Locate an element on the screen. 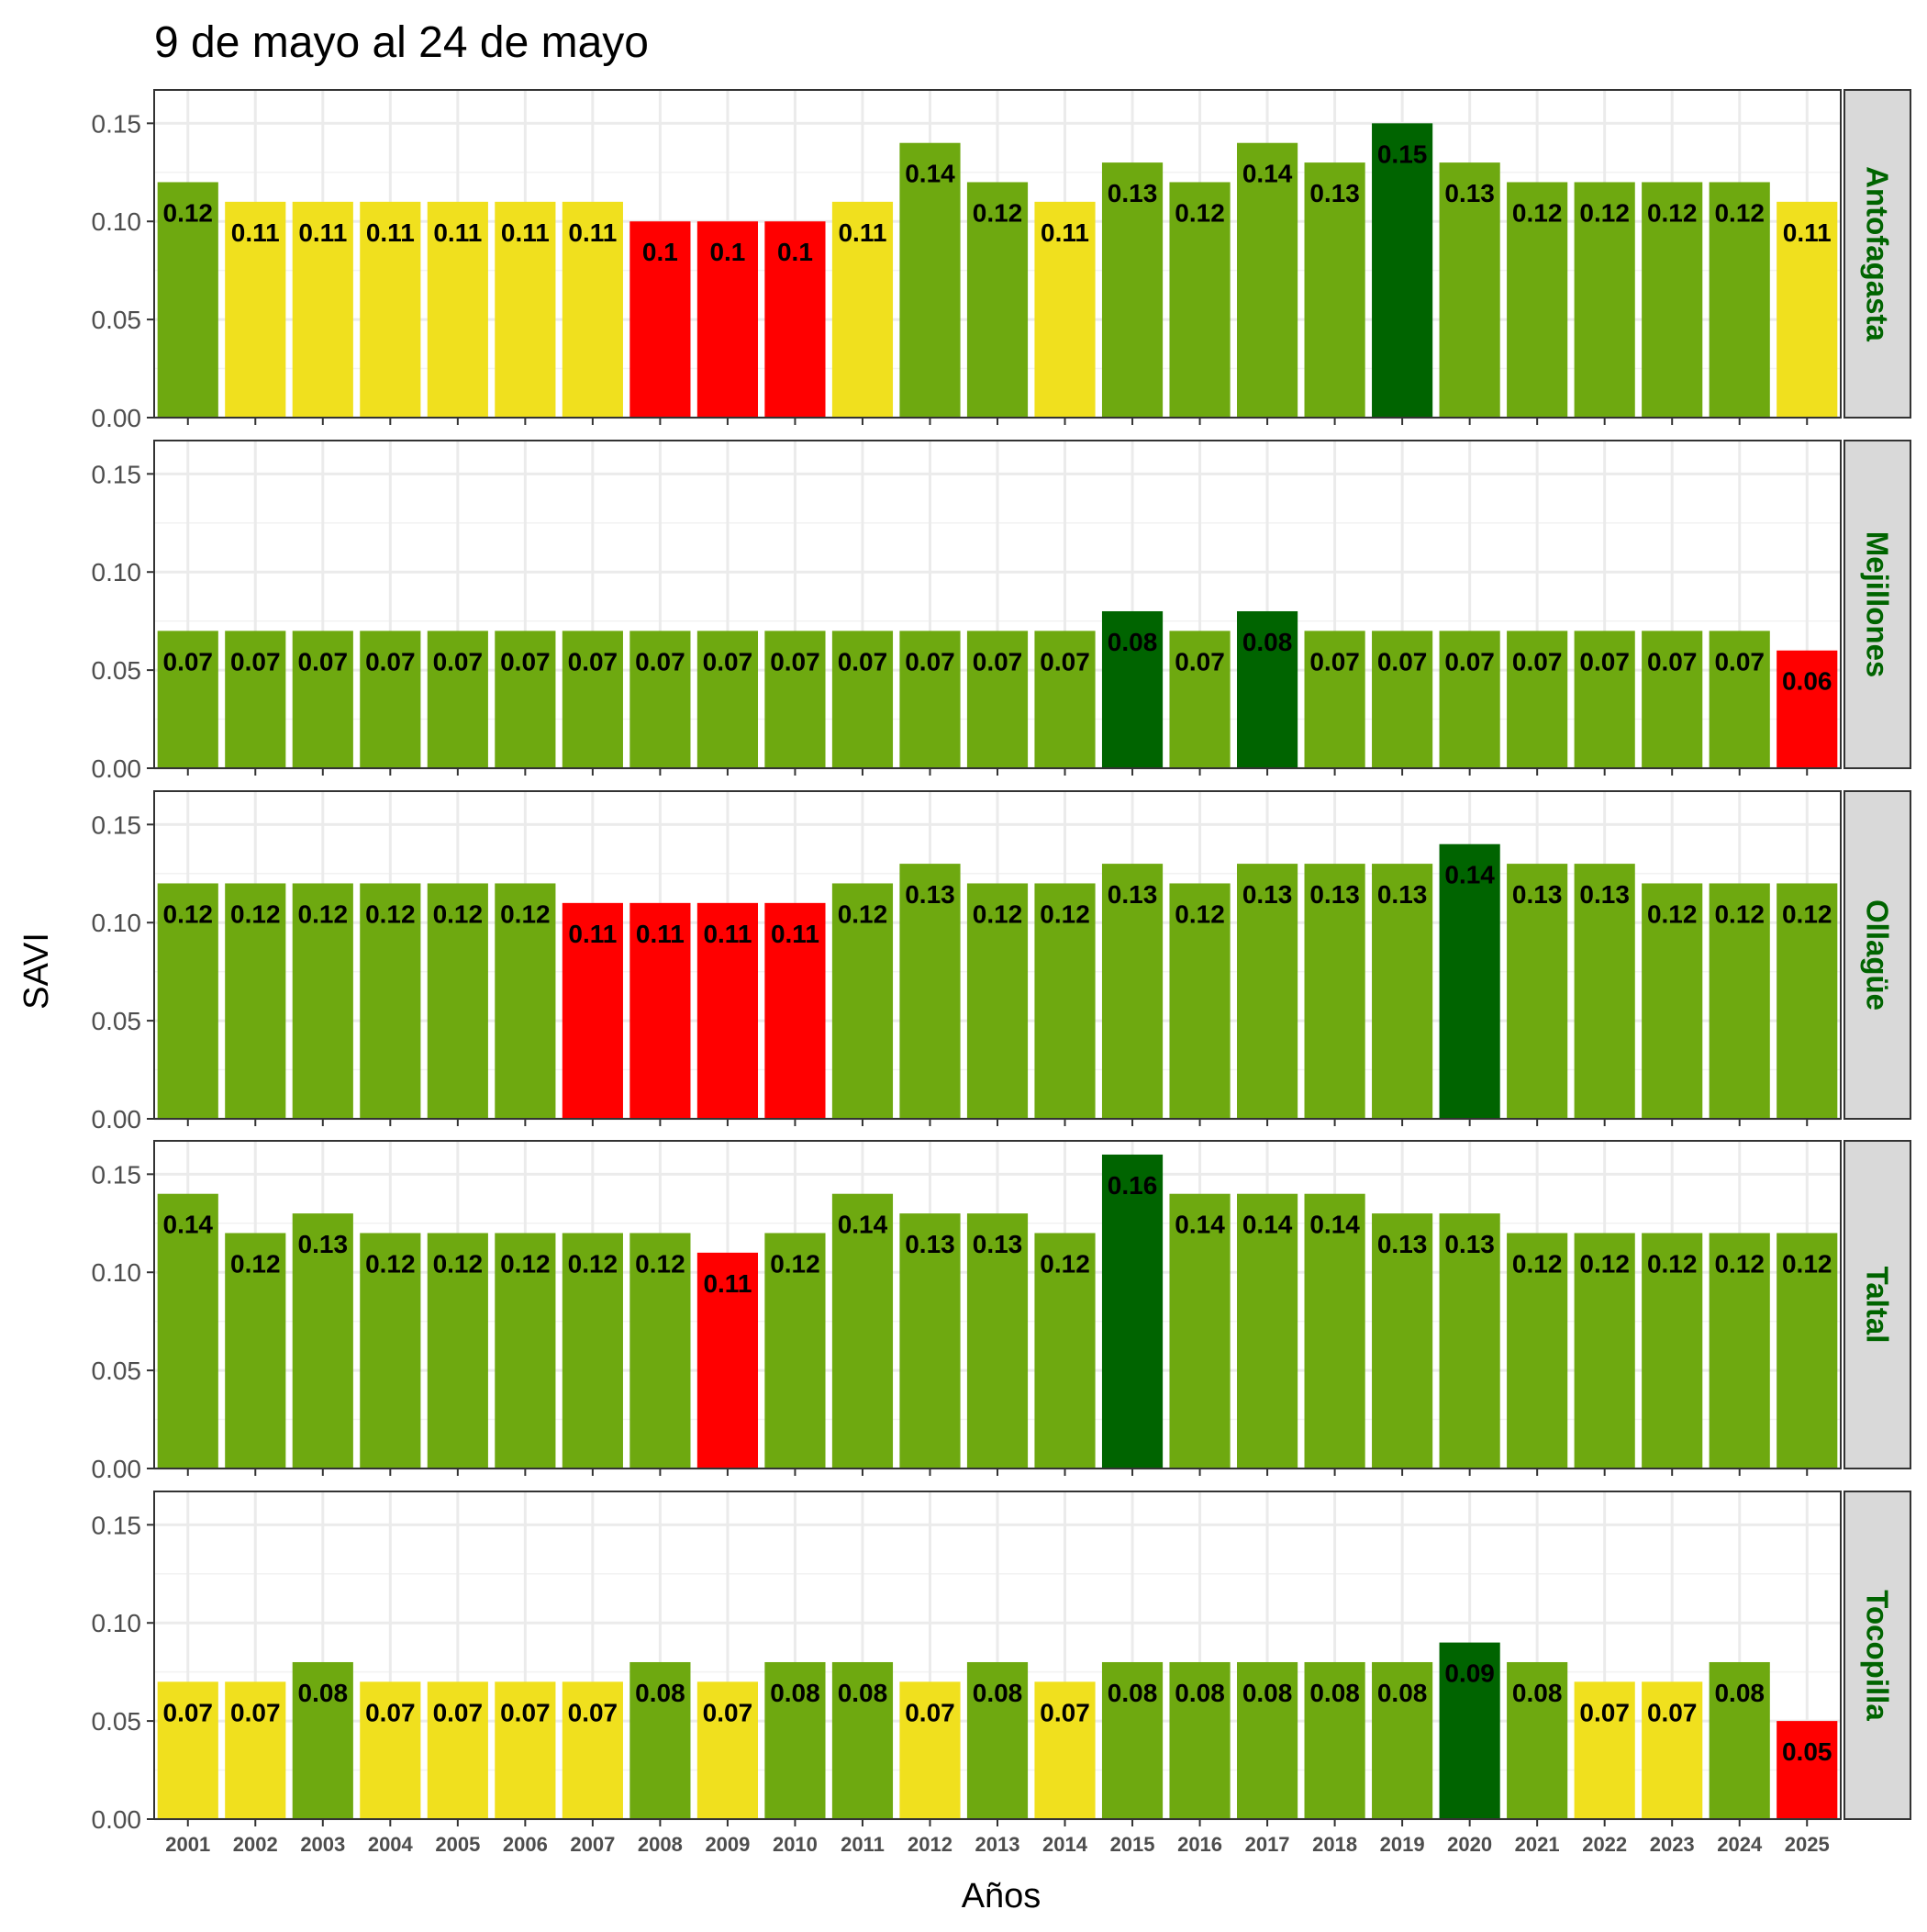  bar-2017 is located at coordinates (1267, 1331).